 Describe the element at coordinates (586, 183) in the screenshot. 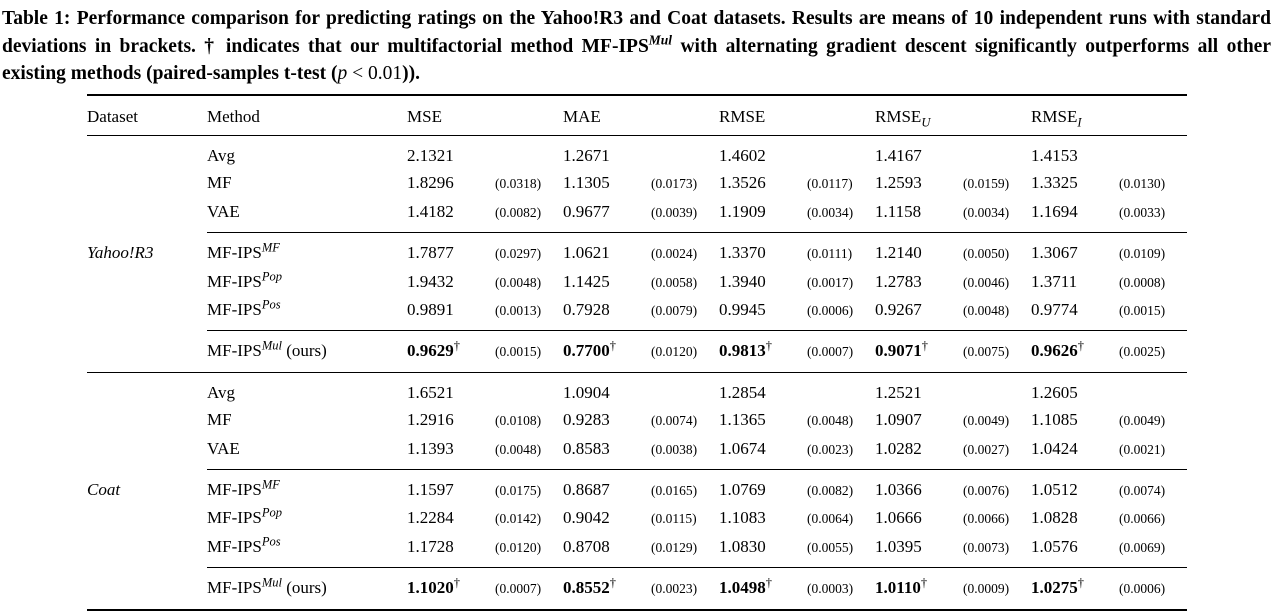

I see `metric-value: 1.1305` at that location.